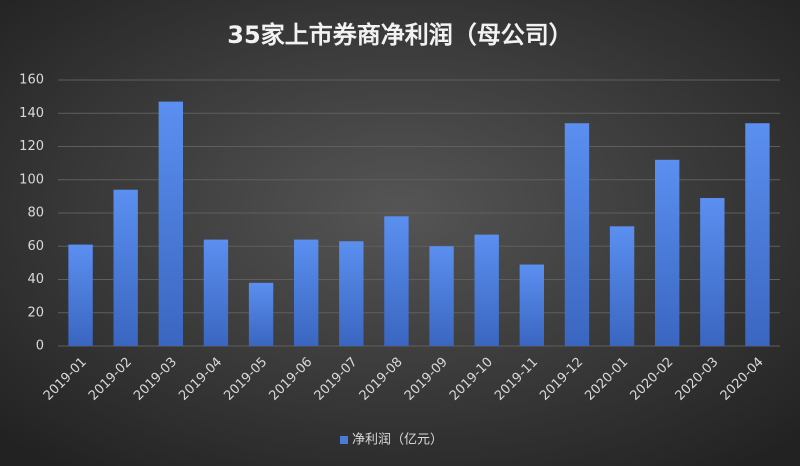  I want to click on y-tick-label: 60, so click(35, 246).